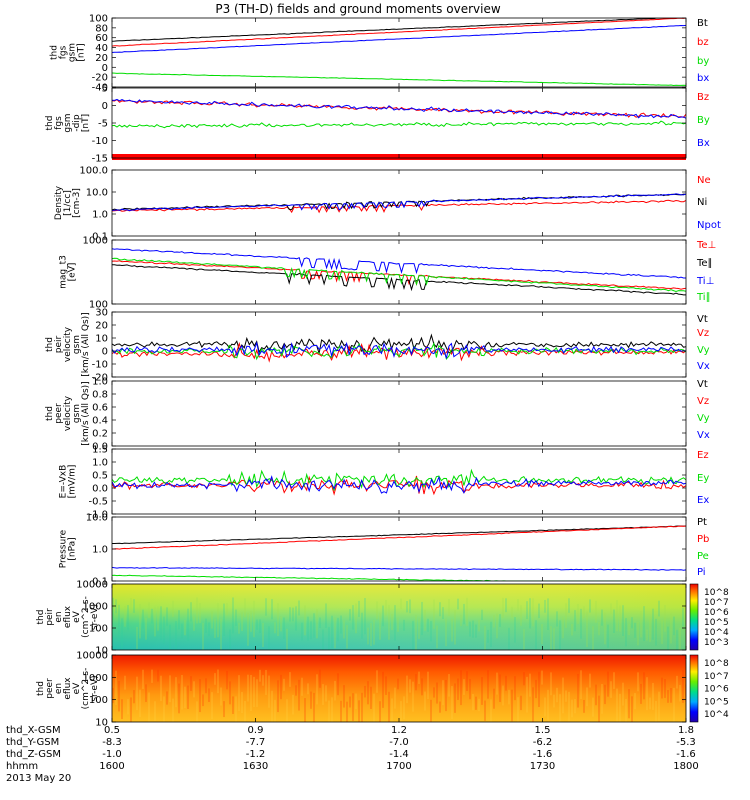  I want to click on panel-7-frame, so click(399, 481).